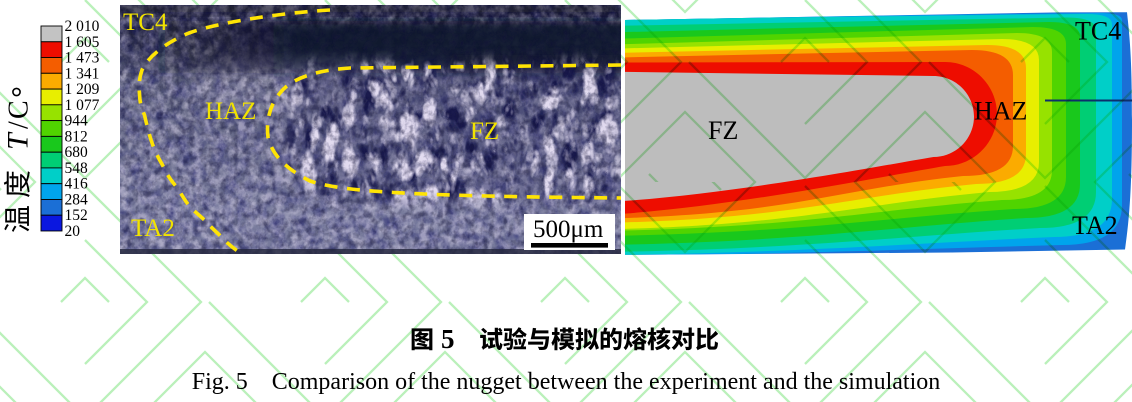 This screenshot has height=402, width=1132. Describe the element at coordinates (82, 89) in the screenshot. I see `svg-text: 1 209` at that location.